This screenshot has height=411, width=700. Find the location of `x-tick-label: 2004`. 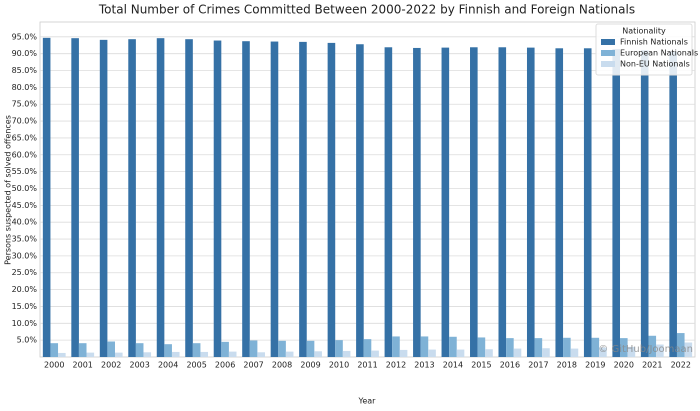

x-tick-label: 2004 is located at coordinates (168, 365).